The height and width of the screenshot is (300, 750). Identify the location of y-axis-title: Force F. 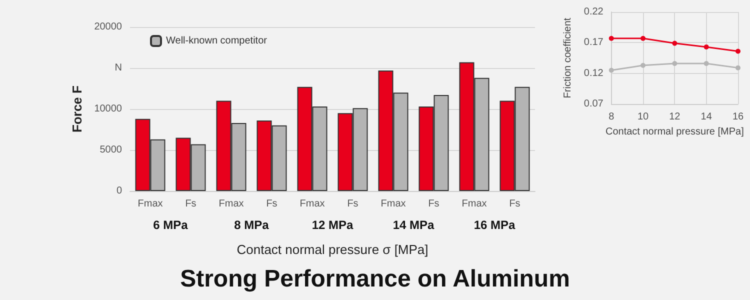
(76, 108).